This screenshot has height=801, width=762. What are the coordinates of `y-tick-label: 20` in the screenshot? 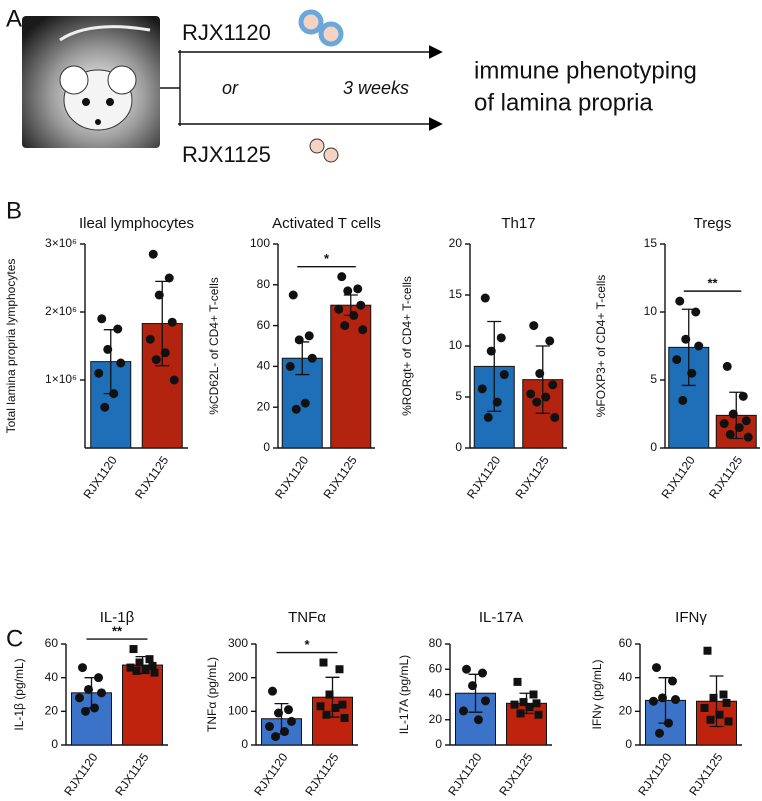 It's located at (264, 406).